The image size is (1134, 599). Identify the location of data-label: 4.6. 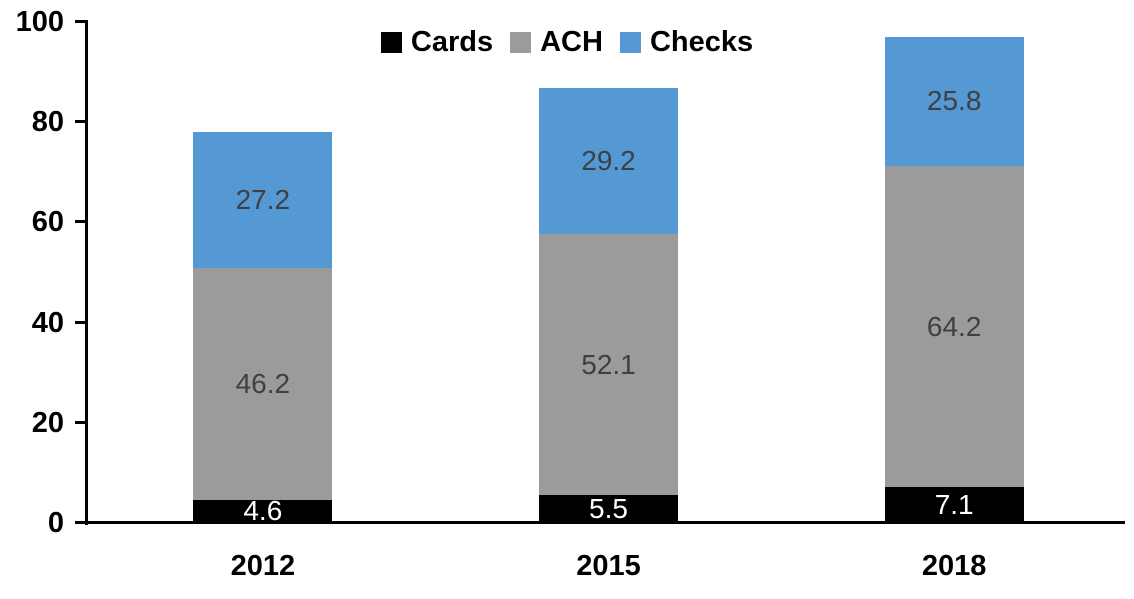
(263, 511).